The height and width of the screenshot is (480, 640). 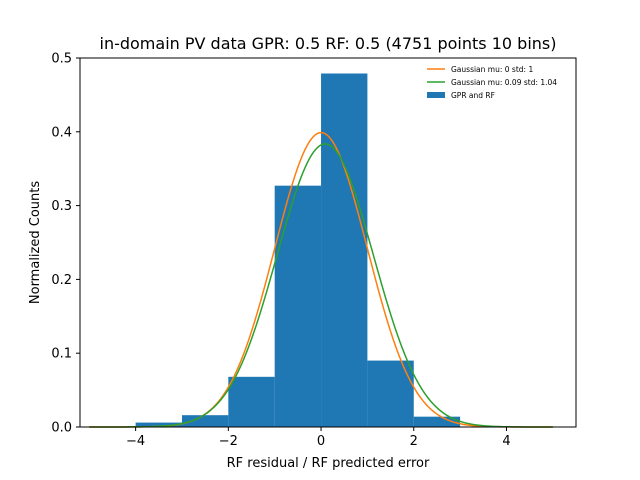 What do you see at coordinates (61, 59) in the screenshot?
I see `y-tick-label: 0.5` at bounding box center [61, 59].